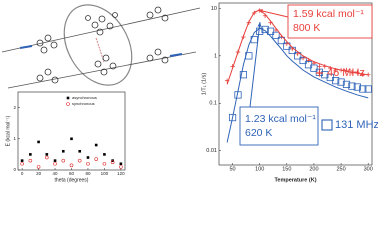 This screenshot has width=378, height=240. I want to click on x-tick-label: 250, so click(340, 169).